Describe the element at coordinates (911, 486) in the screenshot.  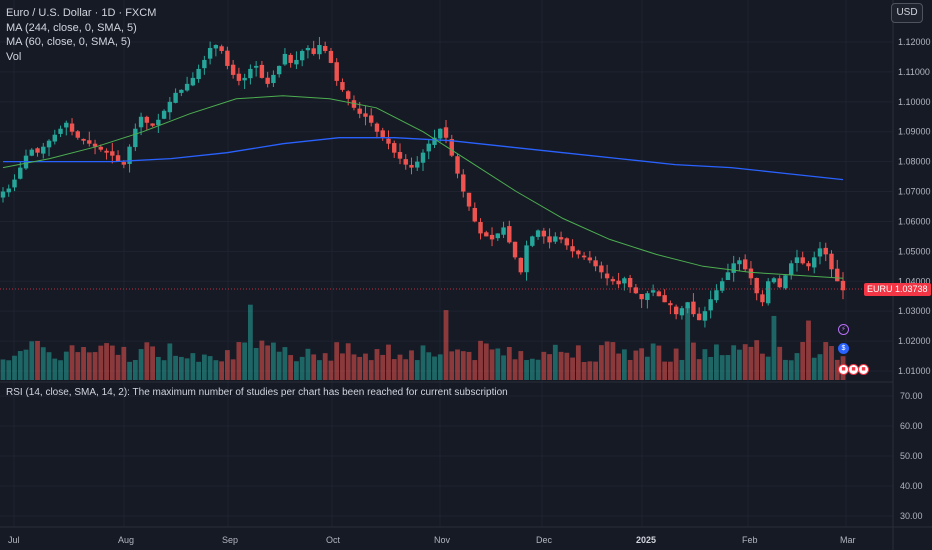
I see `rsi-tick-label: 40.00` at that location.